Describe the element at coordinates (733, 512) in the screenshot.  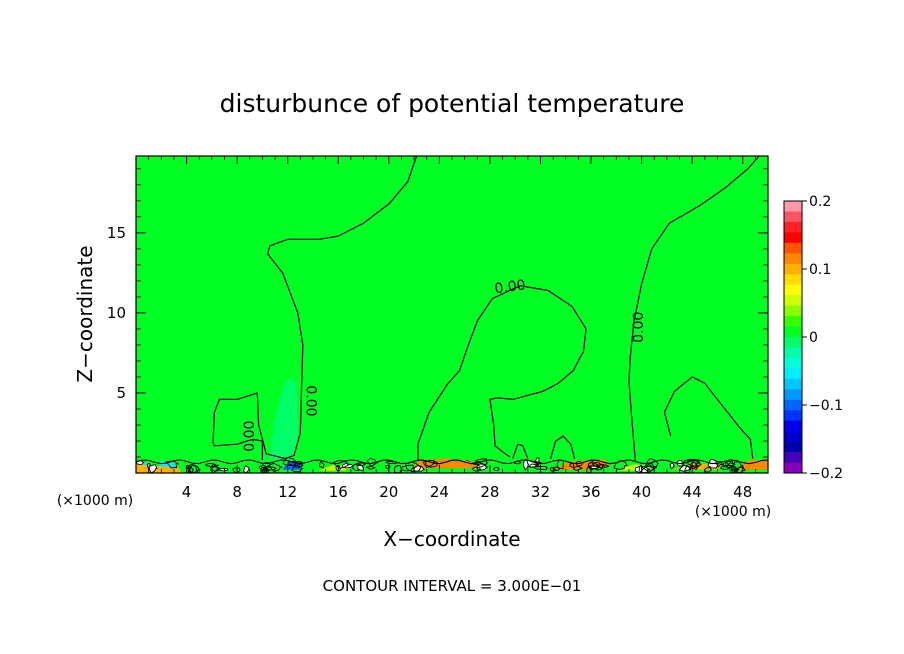
I see `x-axis-unit-right: (×1000 m)` at that location.